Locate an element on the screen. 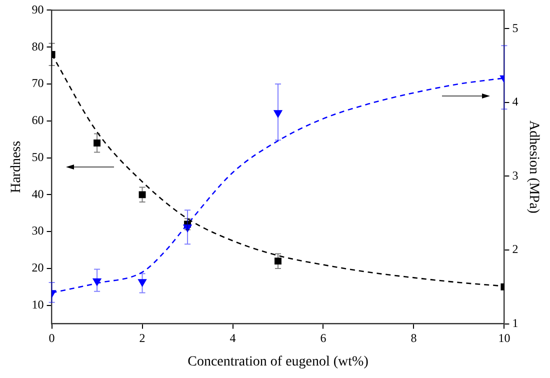  x-tick-label: 0 is located at coordinates (51, 338).